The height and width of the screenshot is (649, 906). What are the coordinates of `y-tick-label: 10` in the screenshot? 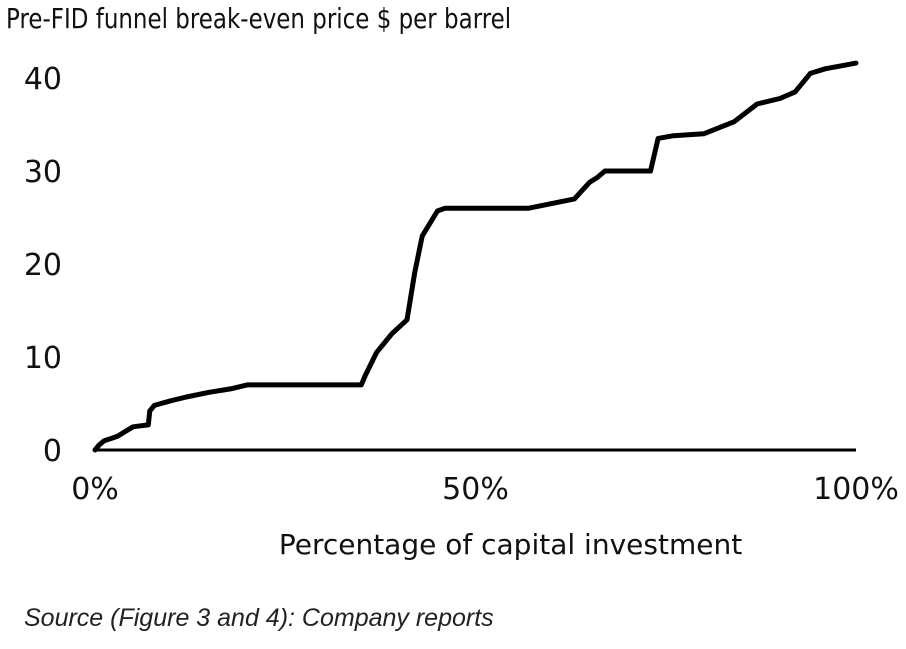 It's located at (43, 358).